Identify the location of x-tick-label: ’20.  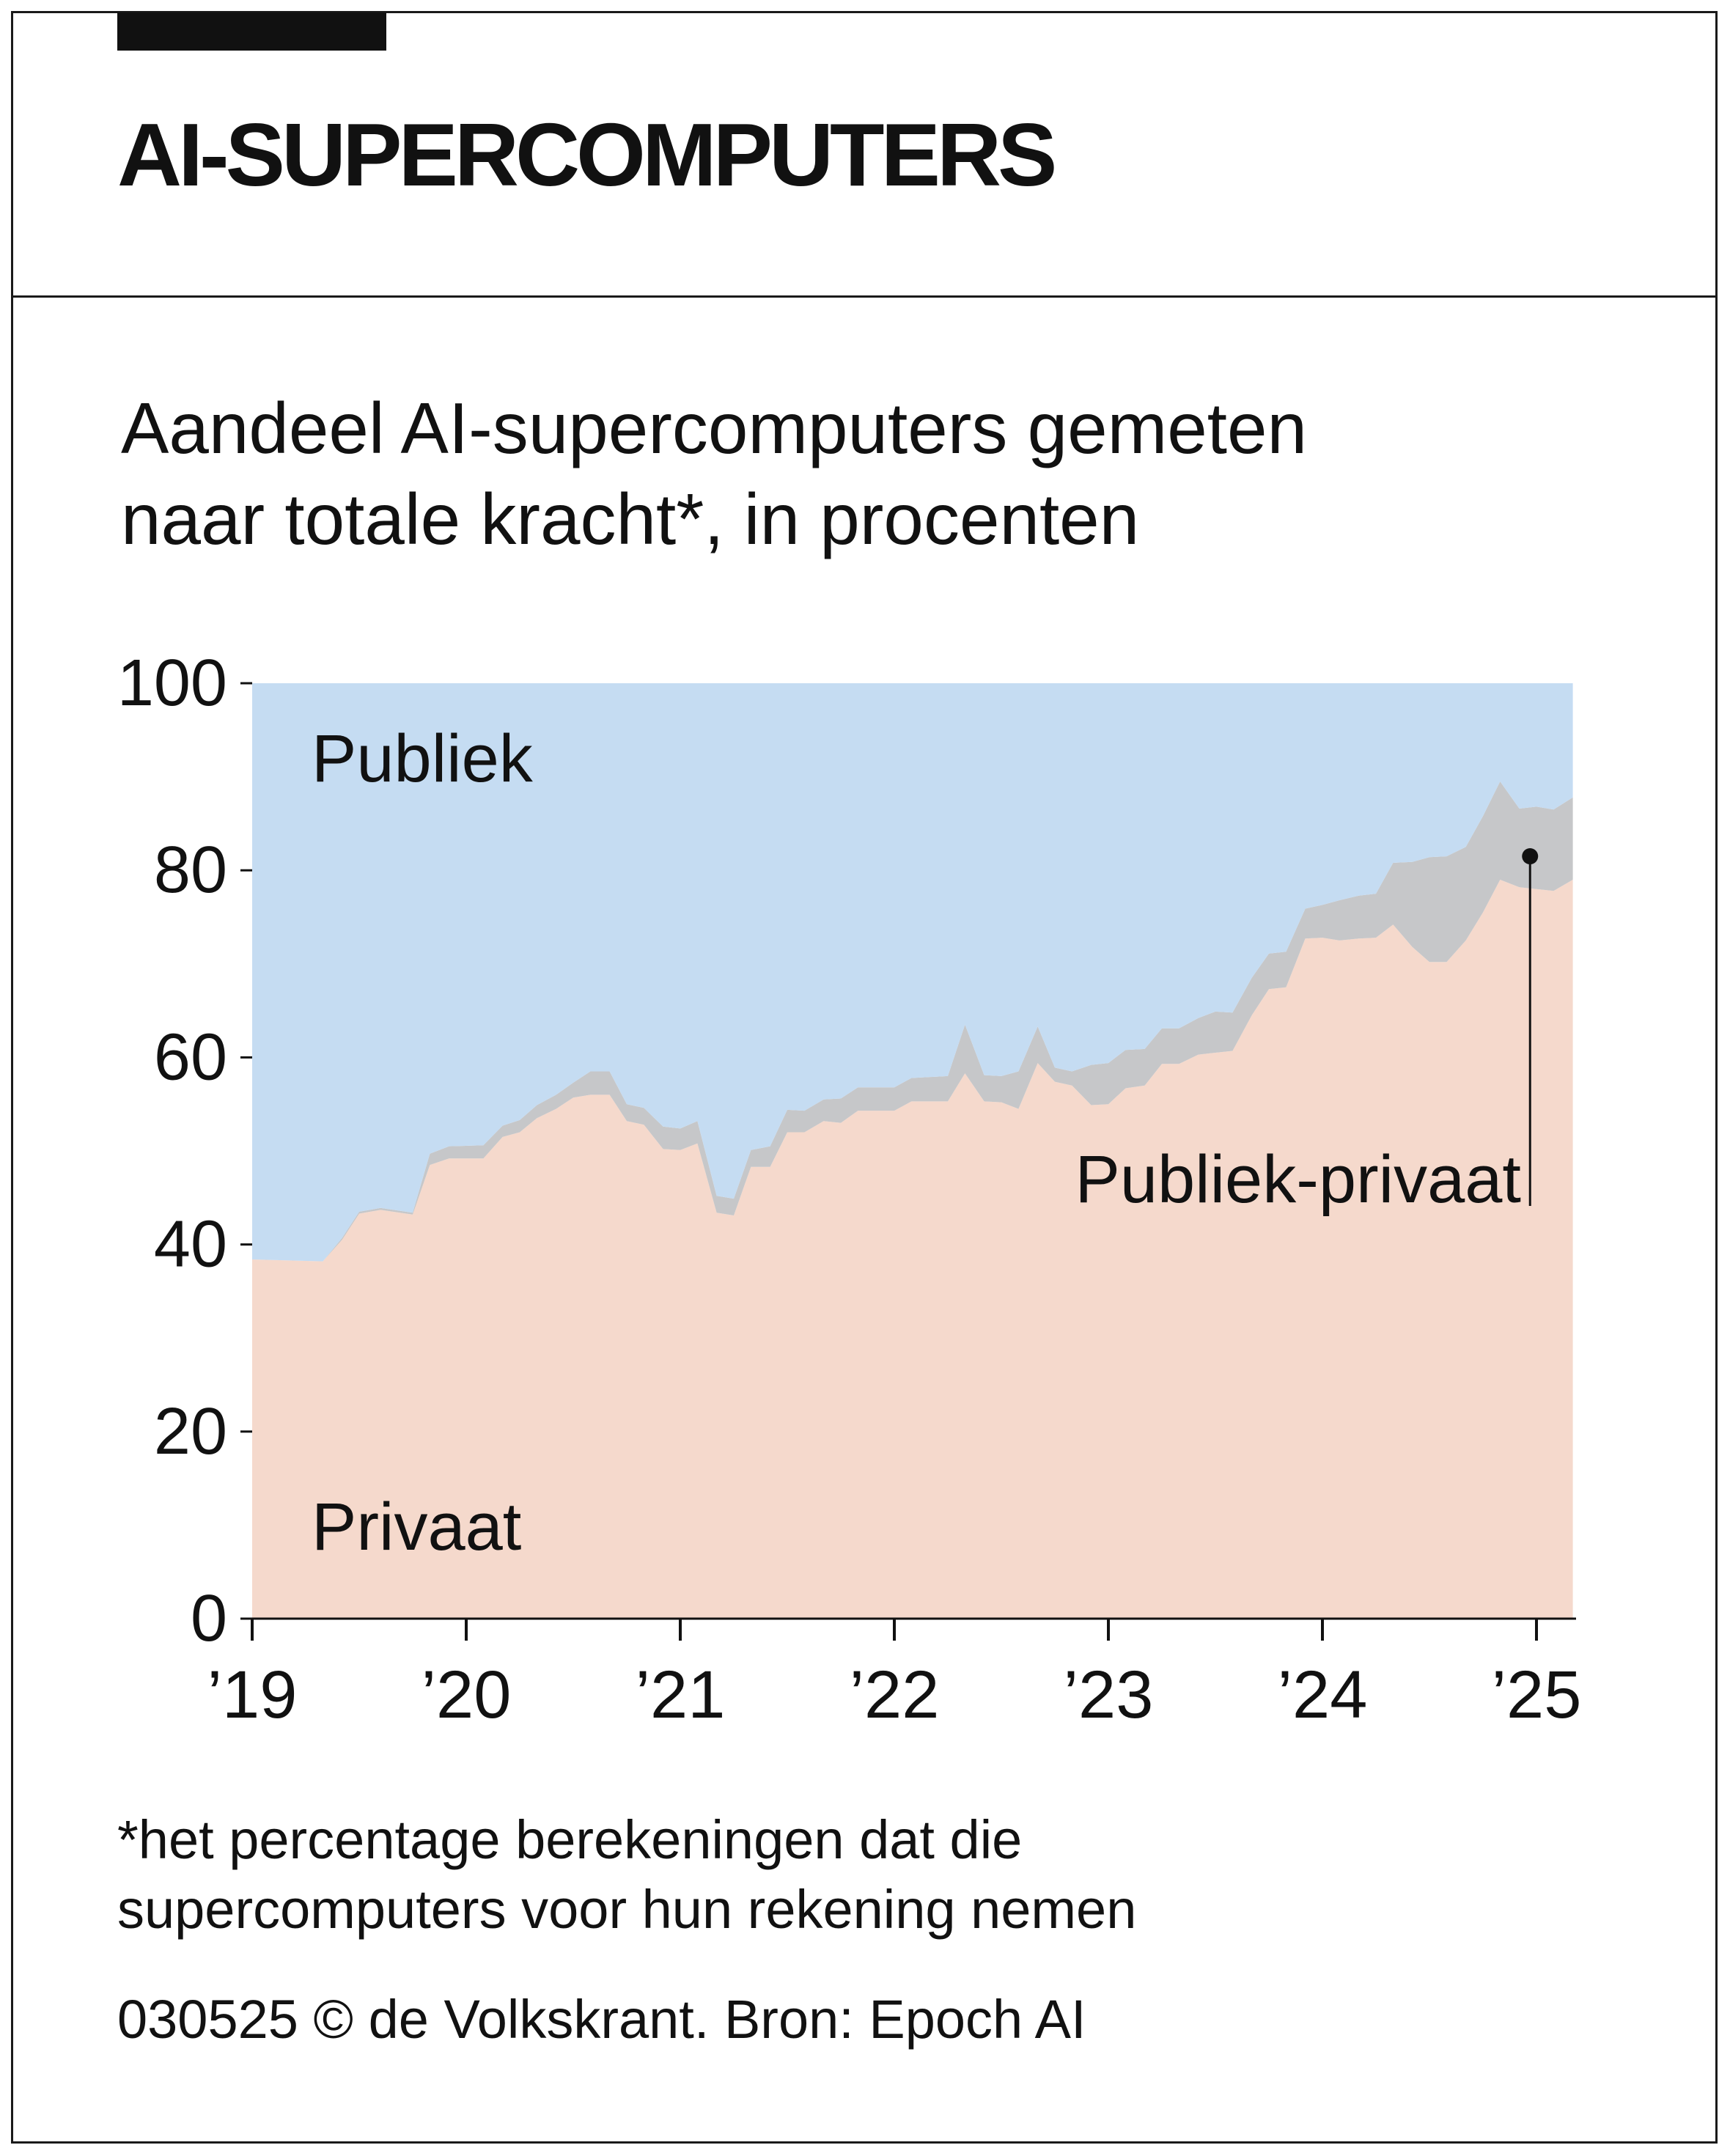
(467, 1695).